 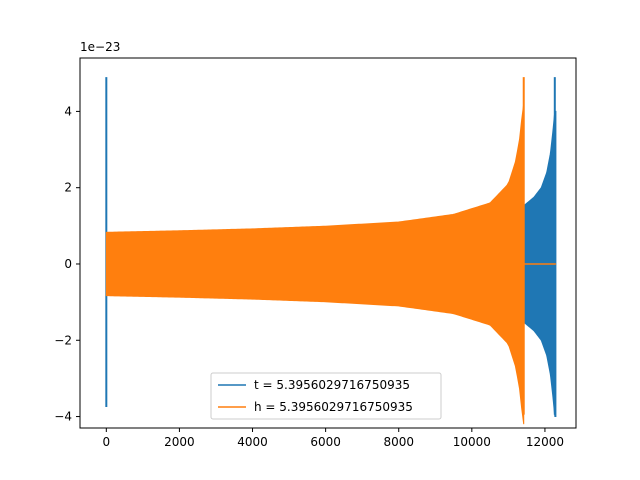 I want to click on x-tick-label: 0, so click(x=106, y=442).